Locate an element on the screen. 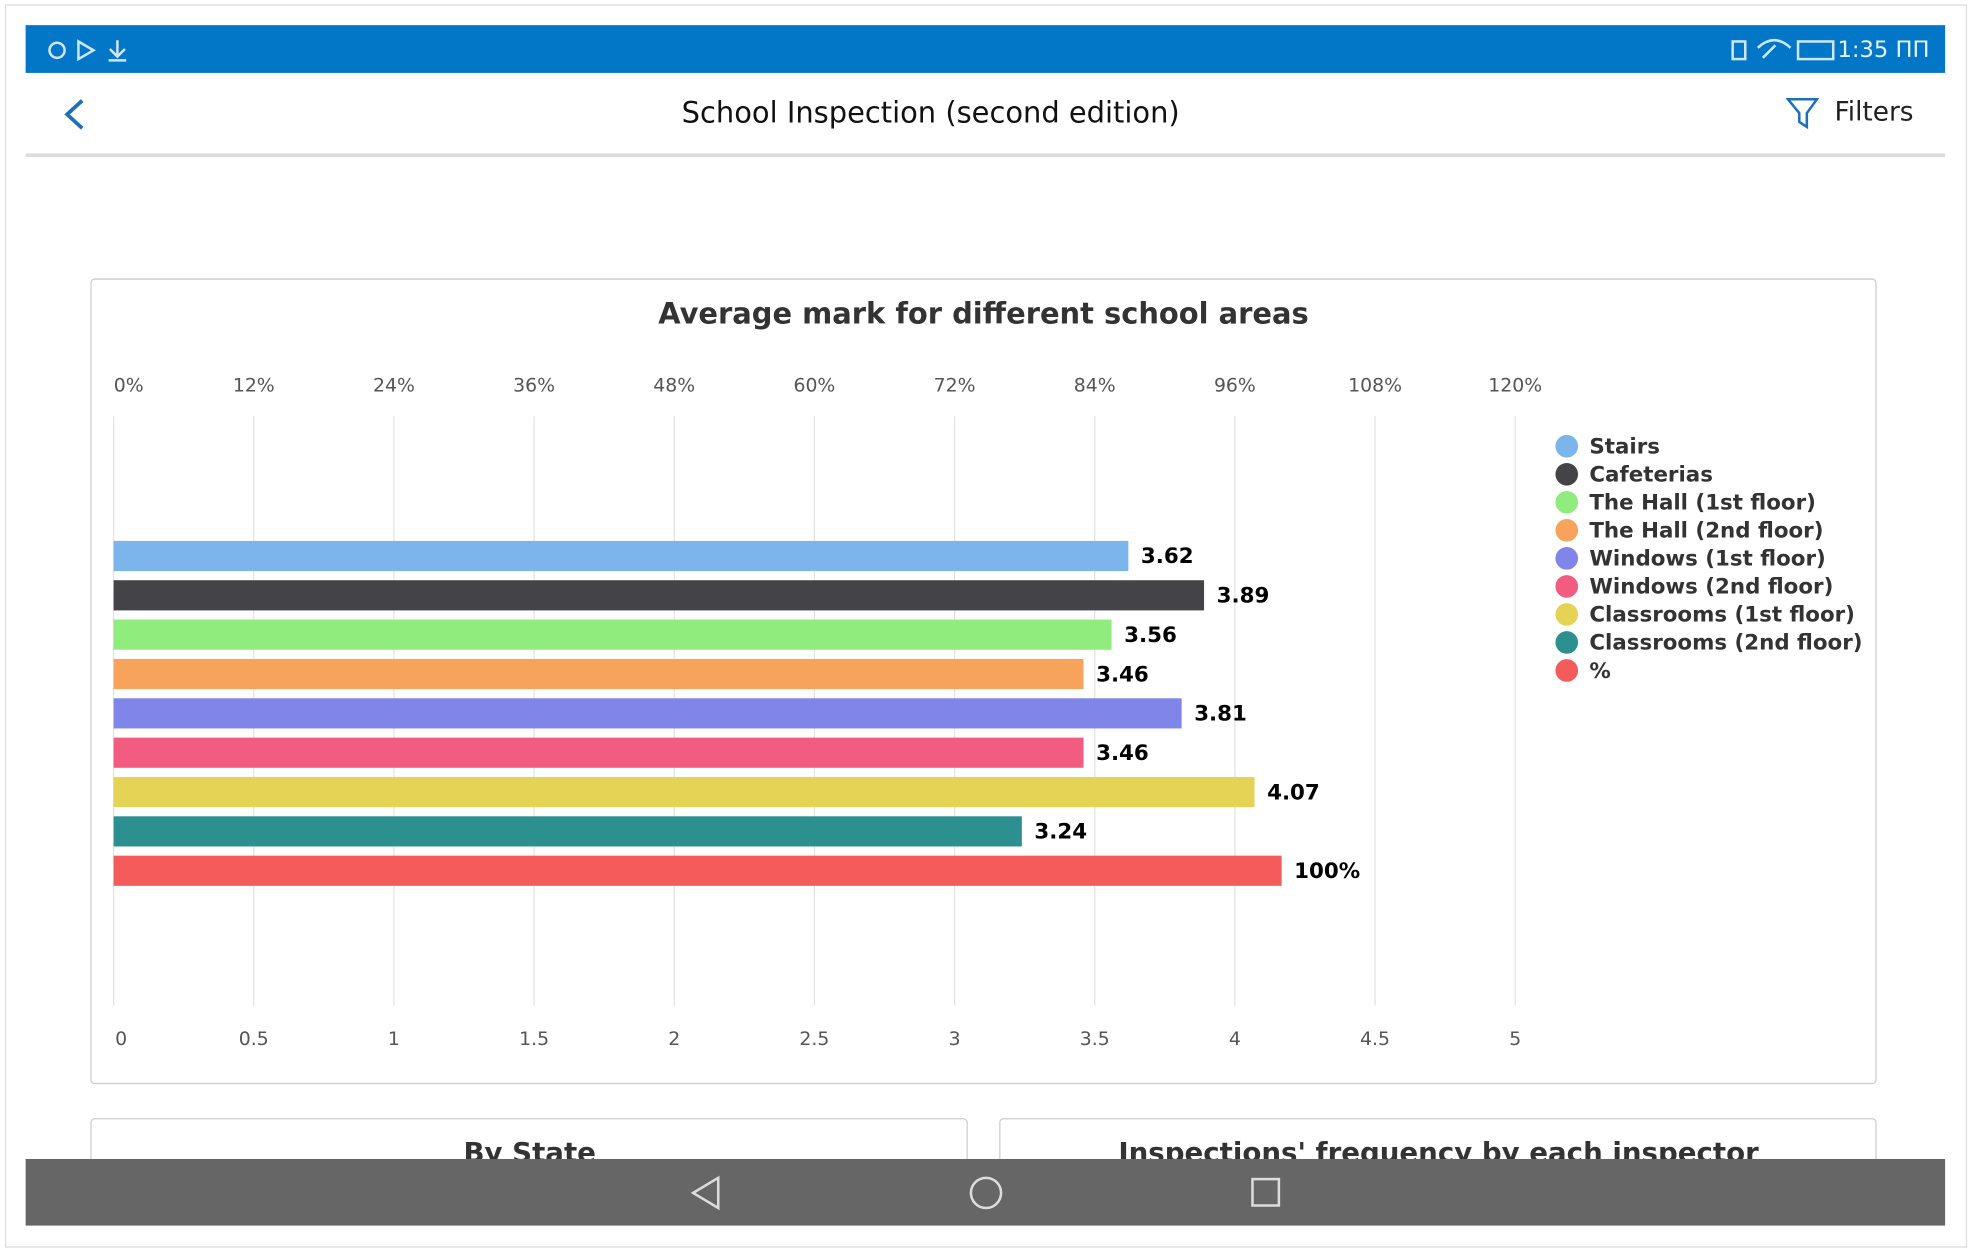  status-bar is located at coordinates (985, 49).